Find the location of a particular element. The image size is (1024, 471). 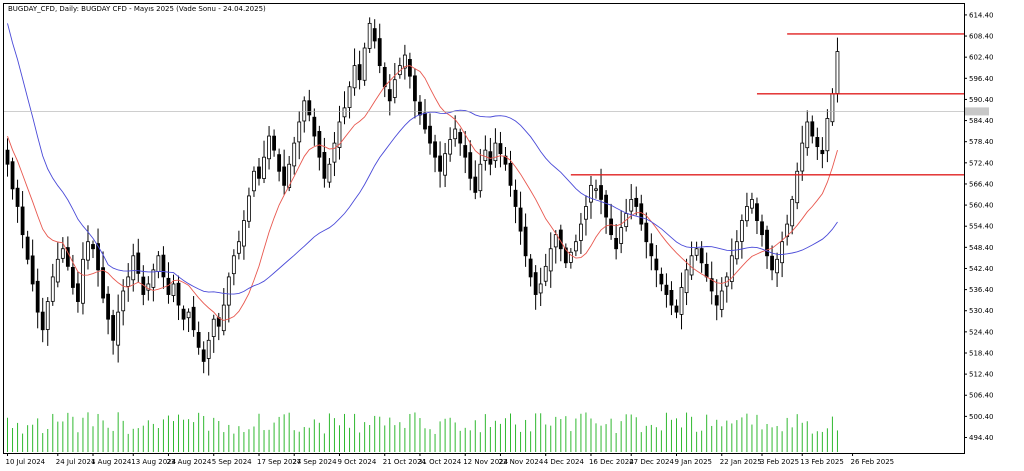

x-tick-label: 27 Sep 2024 is located at coordinates (314, 462).